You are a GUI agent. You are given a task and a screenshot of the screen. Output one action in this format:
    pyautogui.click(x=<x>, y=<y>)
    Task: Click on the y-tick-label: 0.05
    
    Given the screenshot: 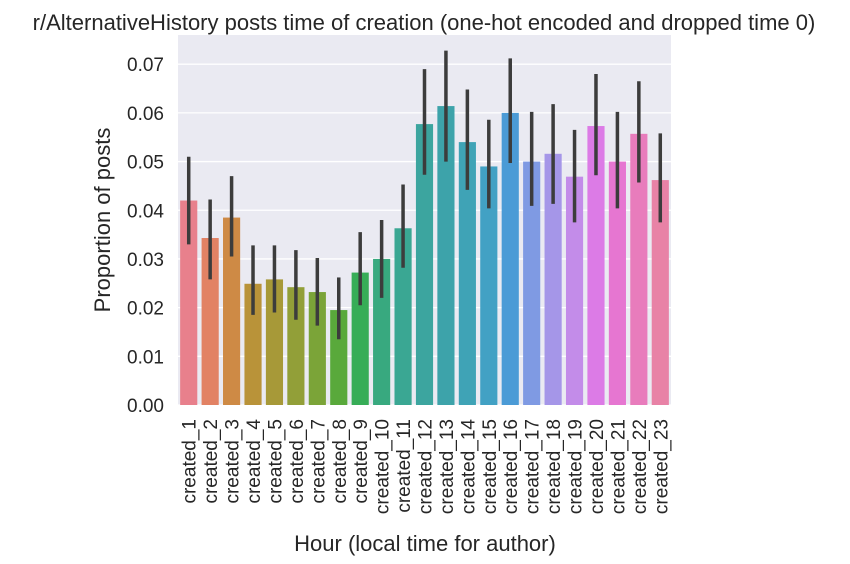 What is the action you would take?
    pyautogui.click(x=145, y=163)
    